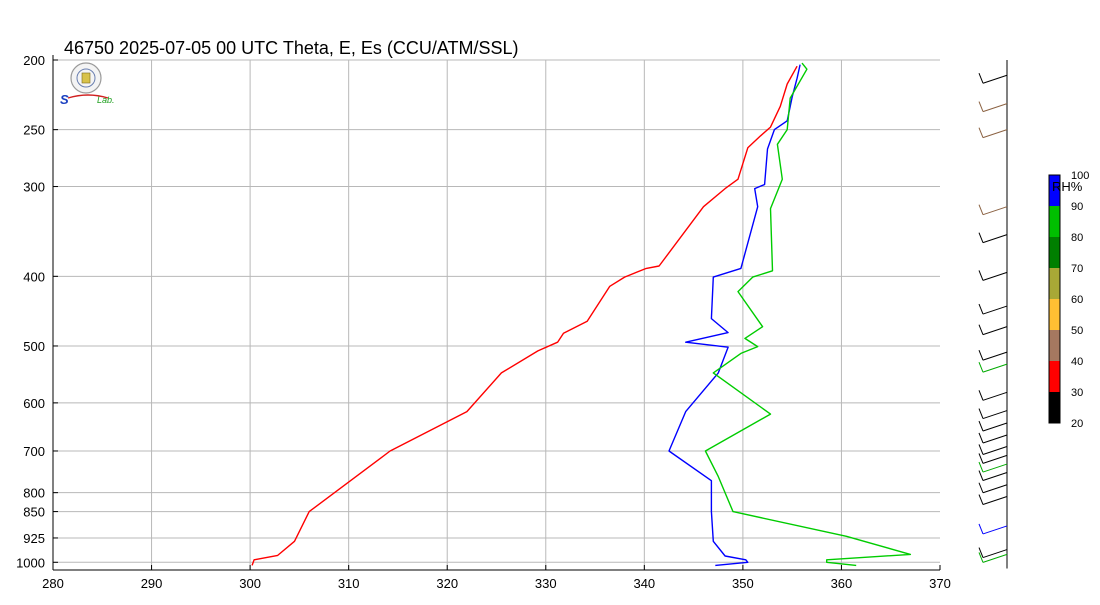 The height and width of the screenshot is (605, 1100). I want to click on colorbar-tick-label: 20, so click(1077, 424).